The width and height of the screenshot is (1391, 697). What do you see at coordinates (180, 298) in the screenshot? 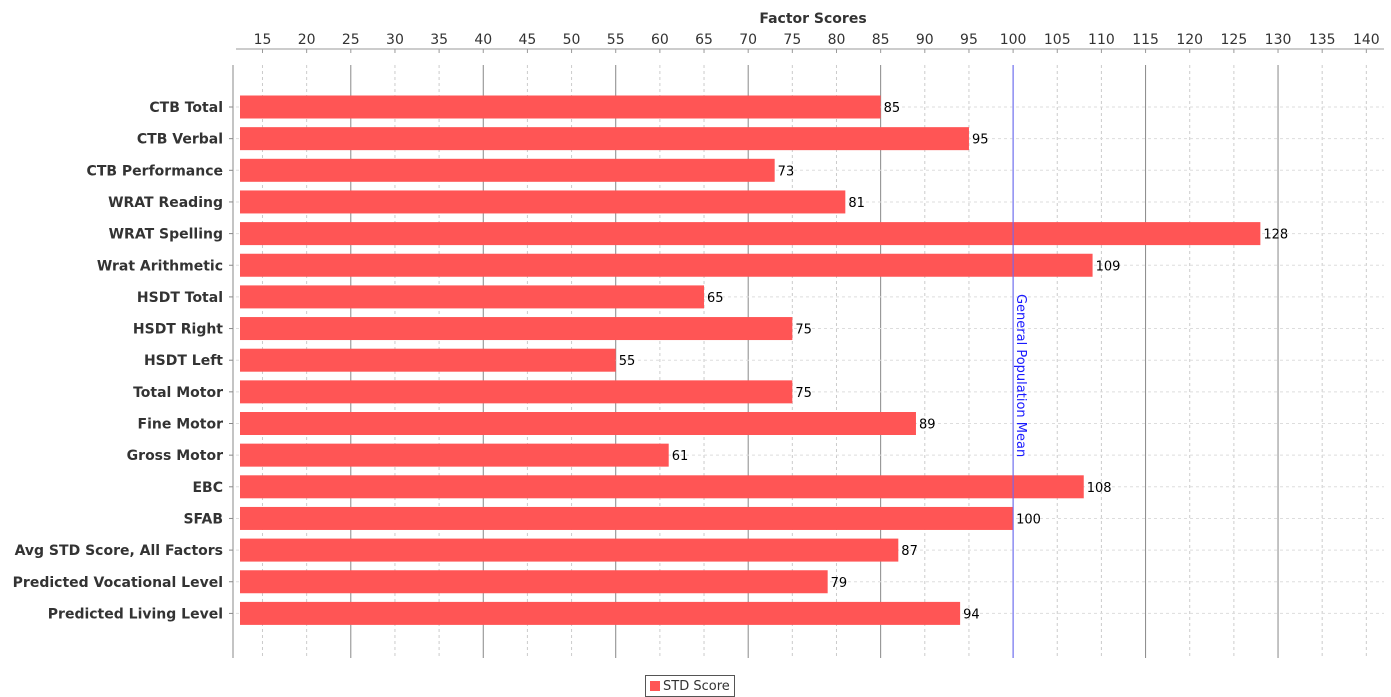
I see `category-label: HSDT Total` at bounding box center [180, 298].